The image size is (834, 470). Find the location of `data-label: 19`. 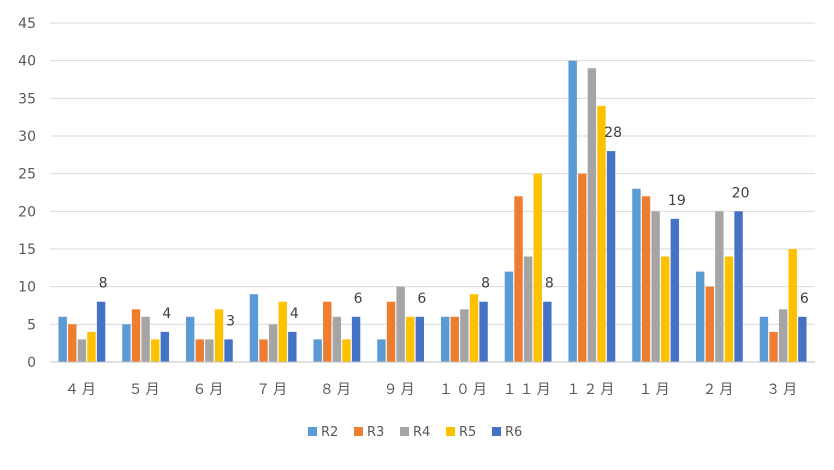

data-label: 19 is located at coordinates (677, 201).